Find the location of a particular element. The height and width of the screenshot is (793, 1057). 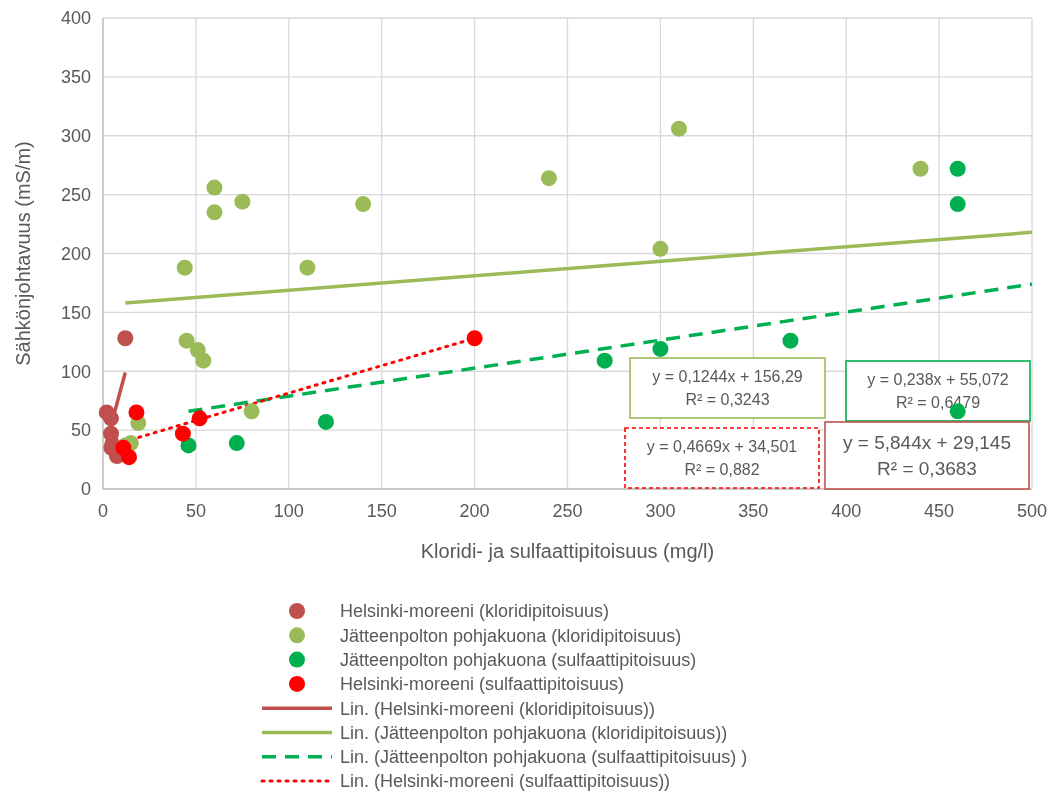

x-tick-label: 150 is located at coordinates (381, 511).